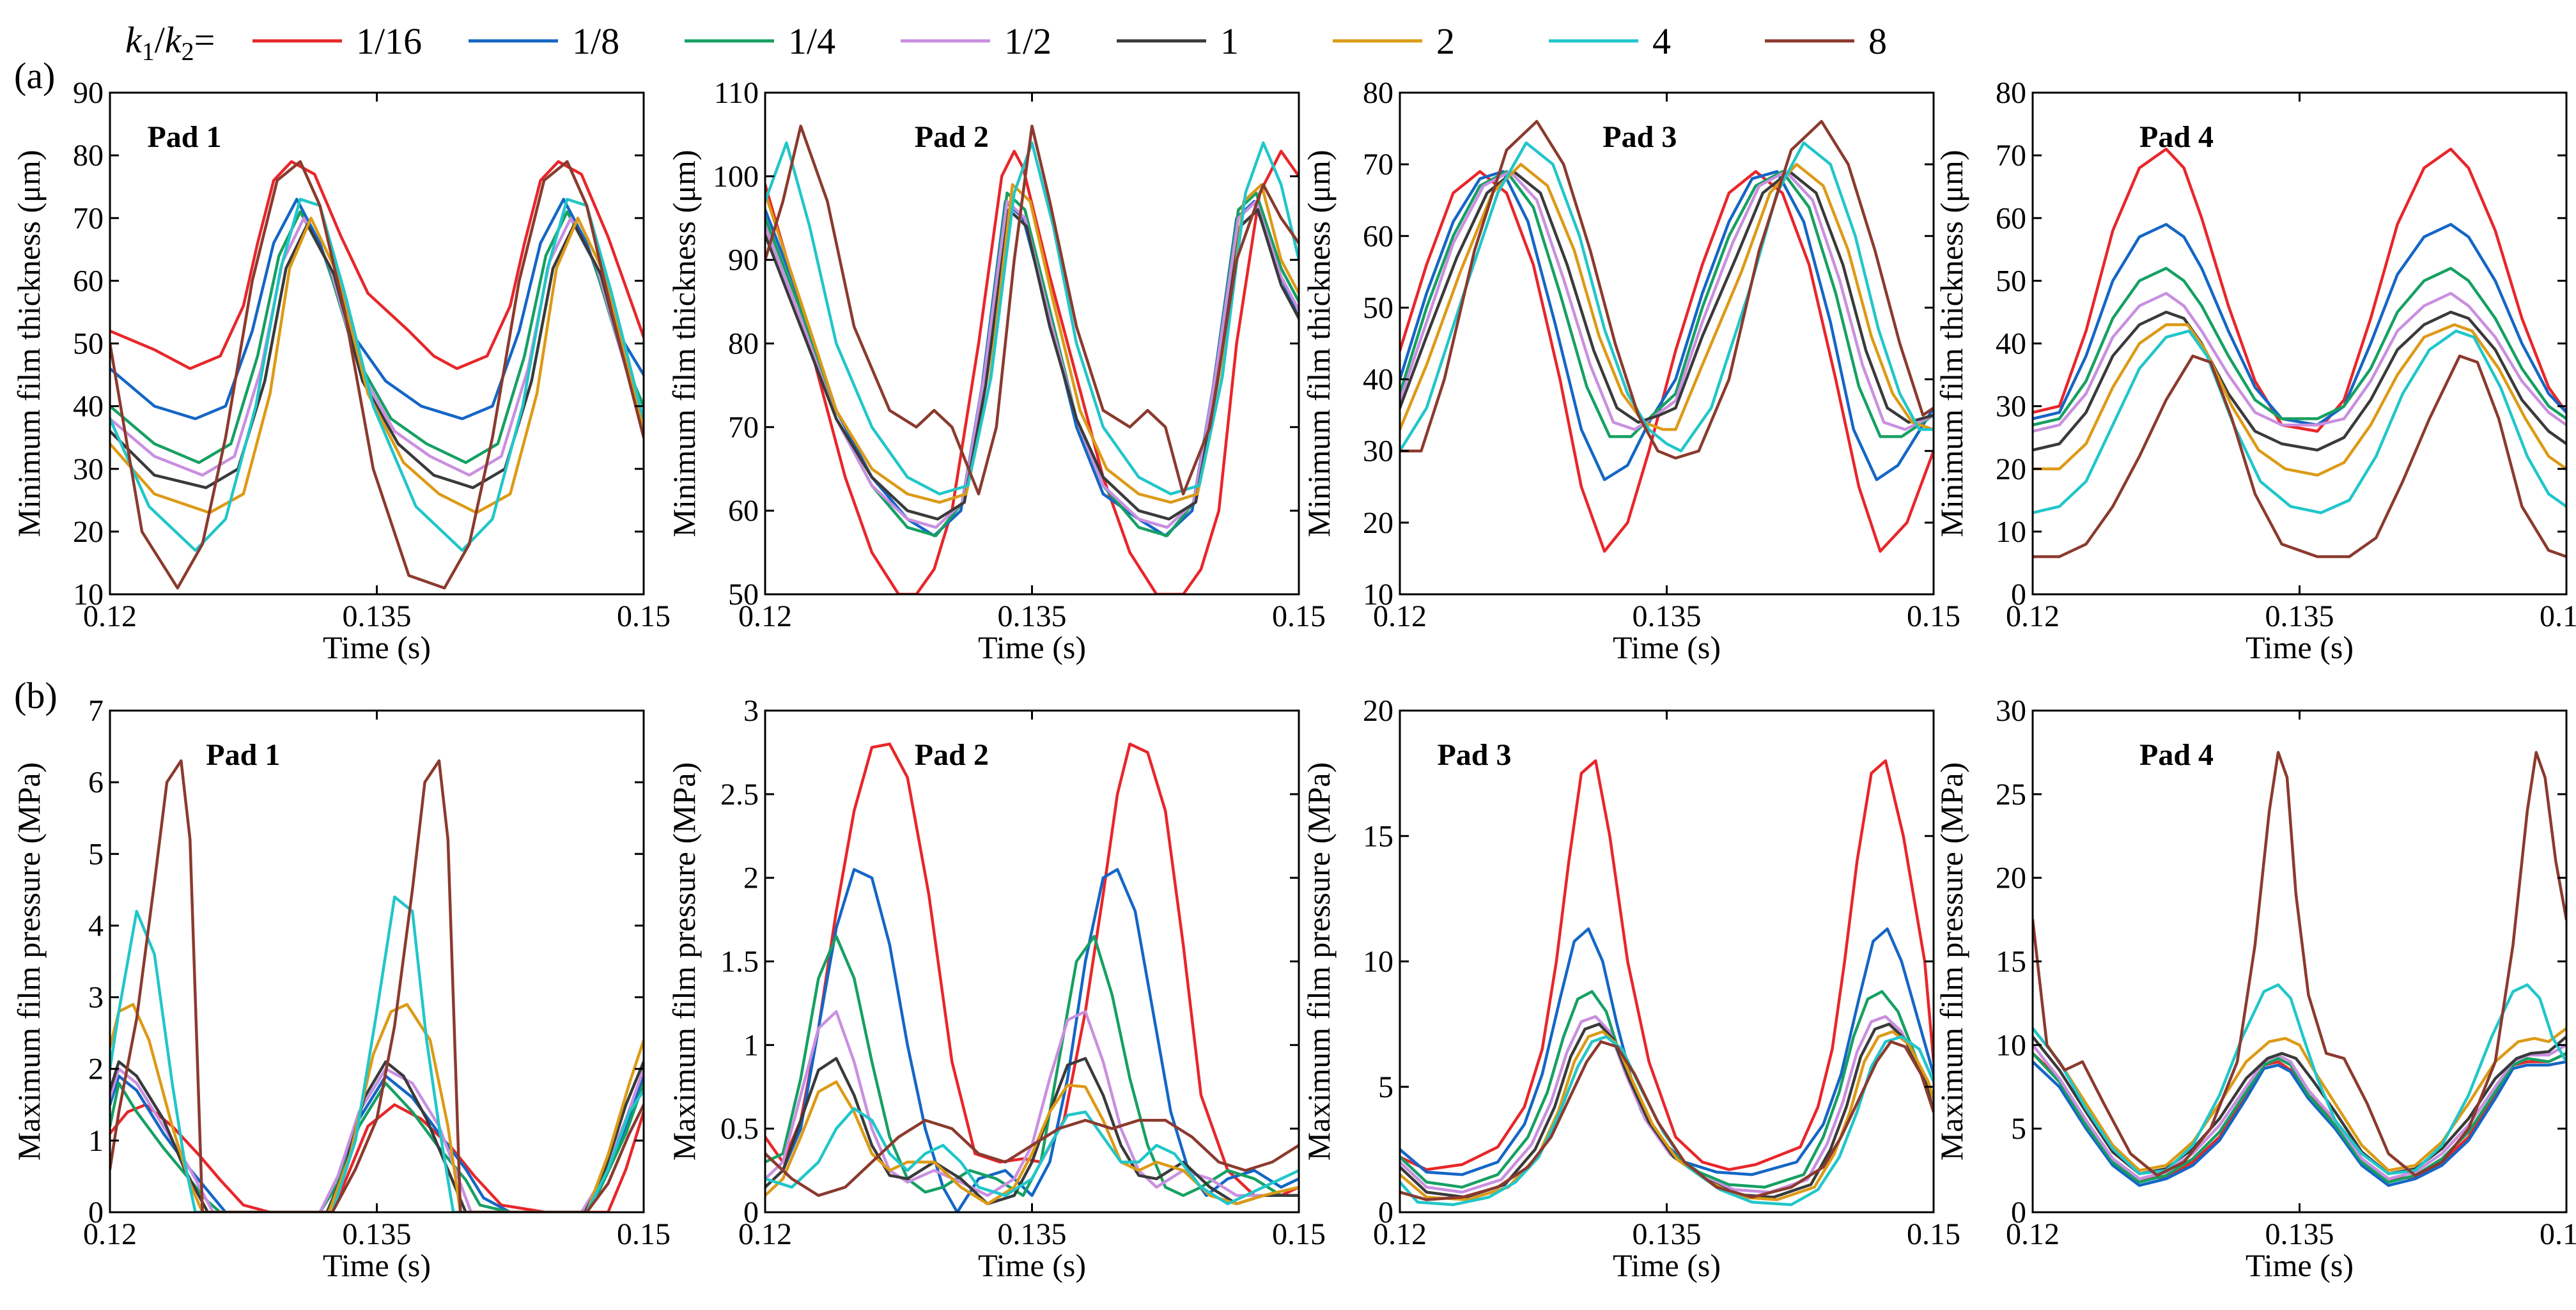 This screenshot has width=2576, height=1310. What do you see at coordinates (739, 962) in the screenshot?
I see `y-tick-label: 1.5` at bounding box center [739, 962].